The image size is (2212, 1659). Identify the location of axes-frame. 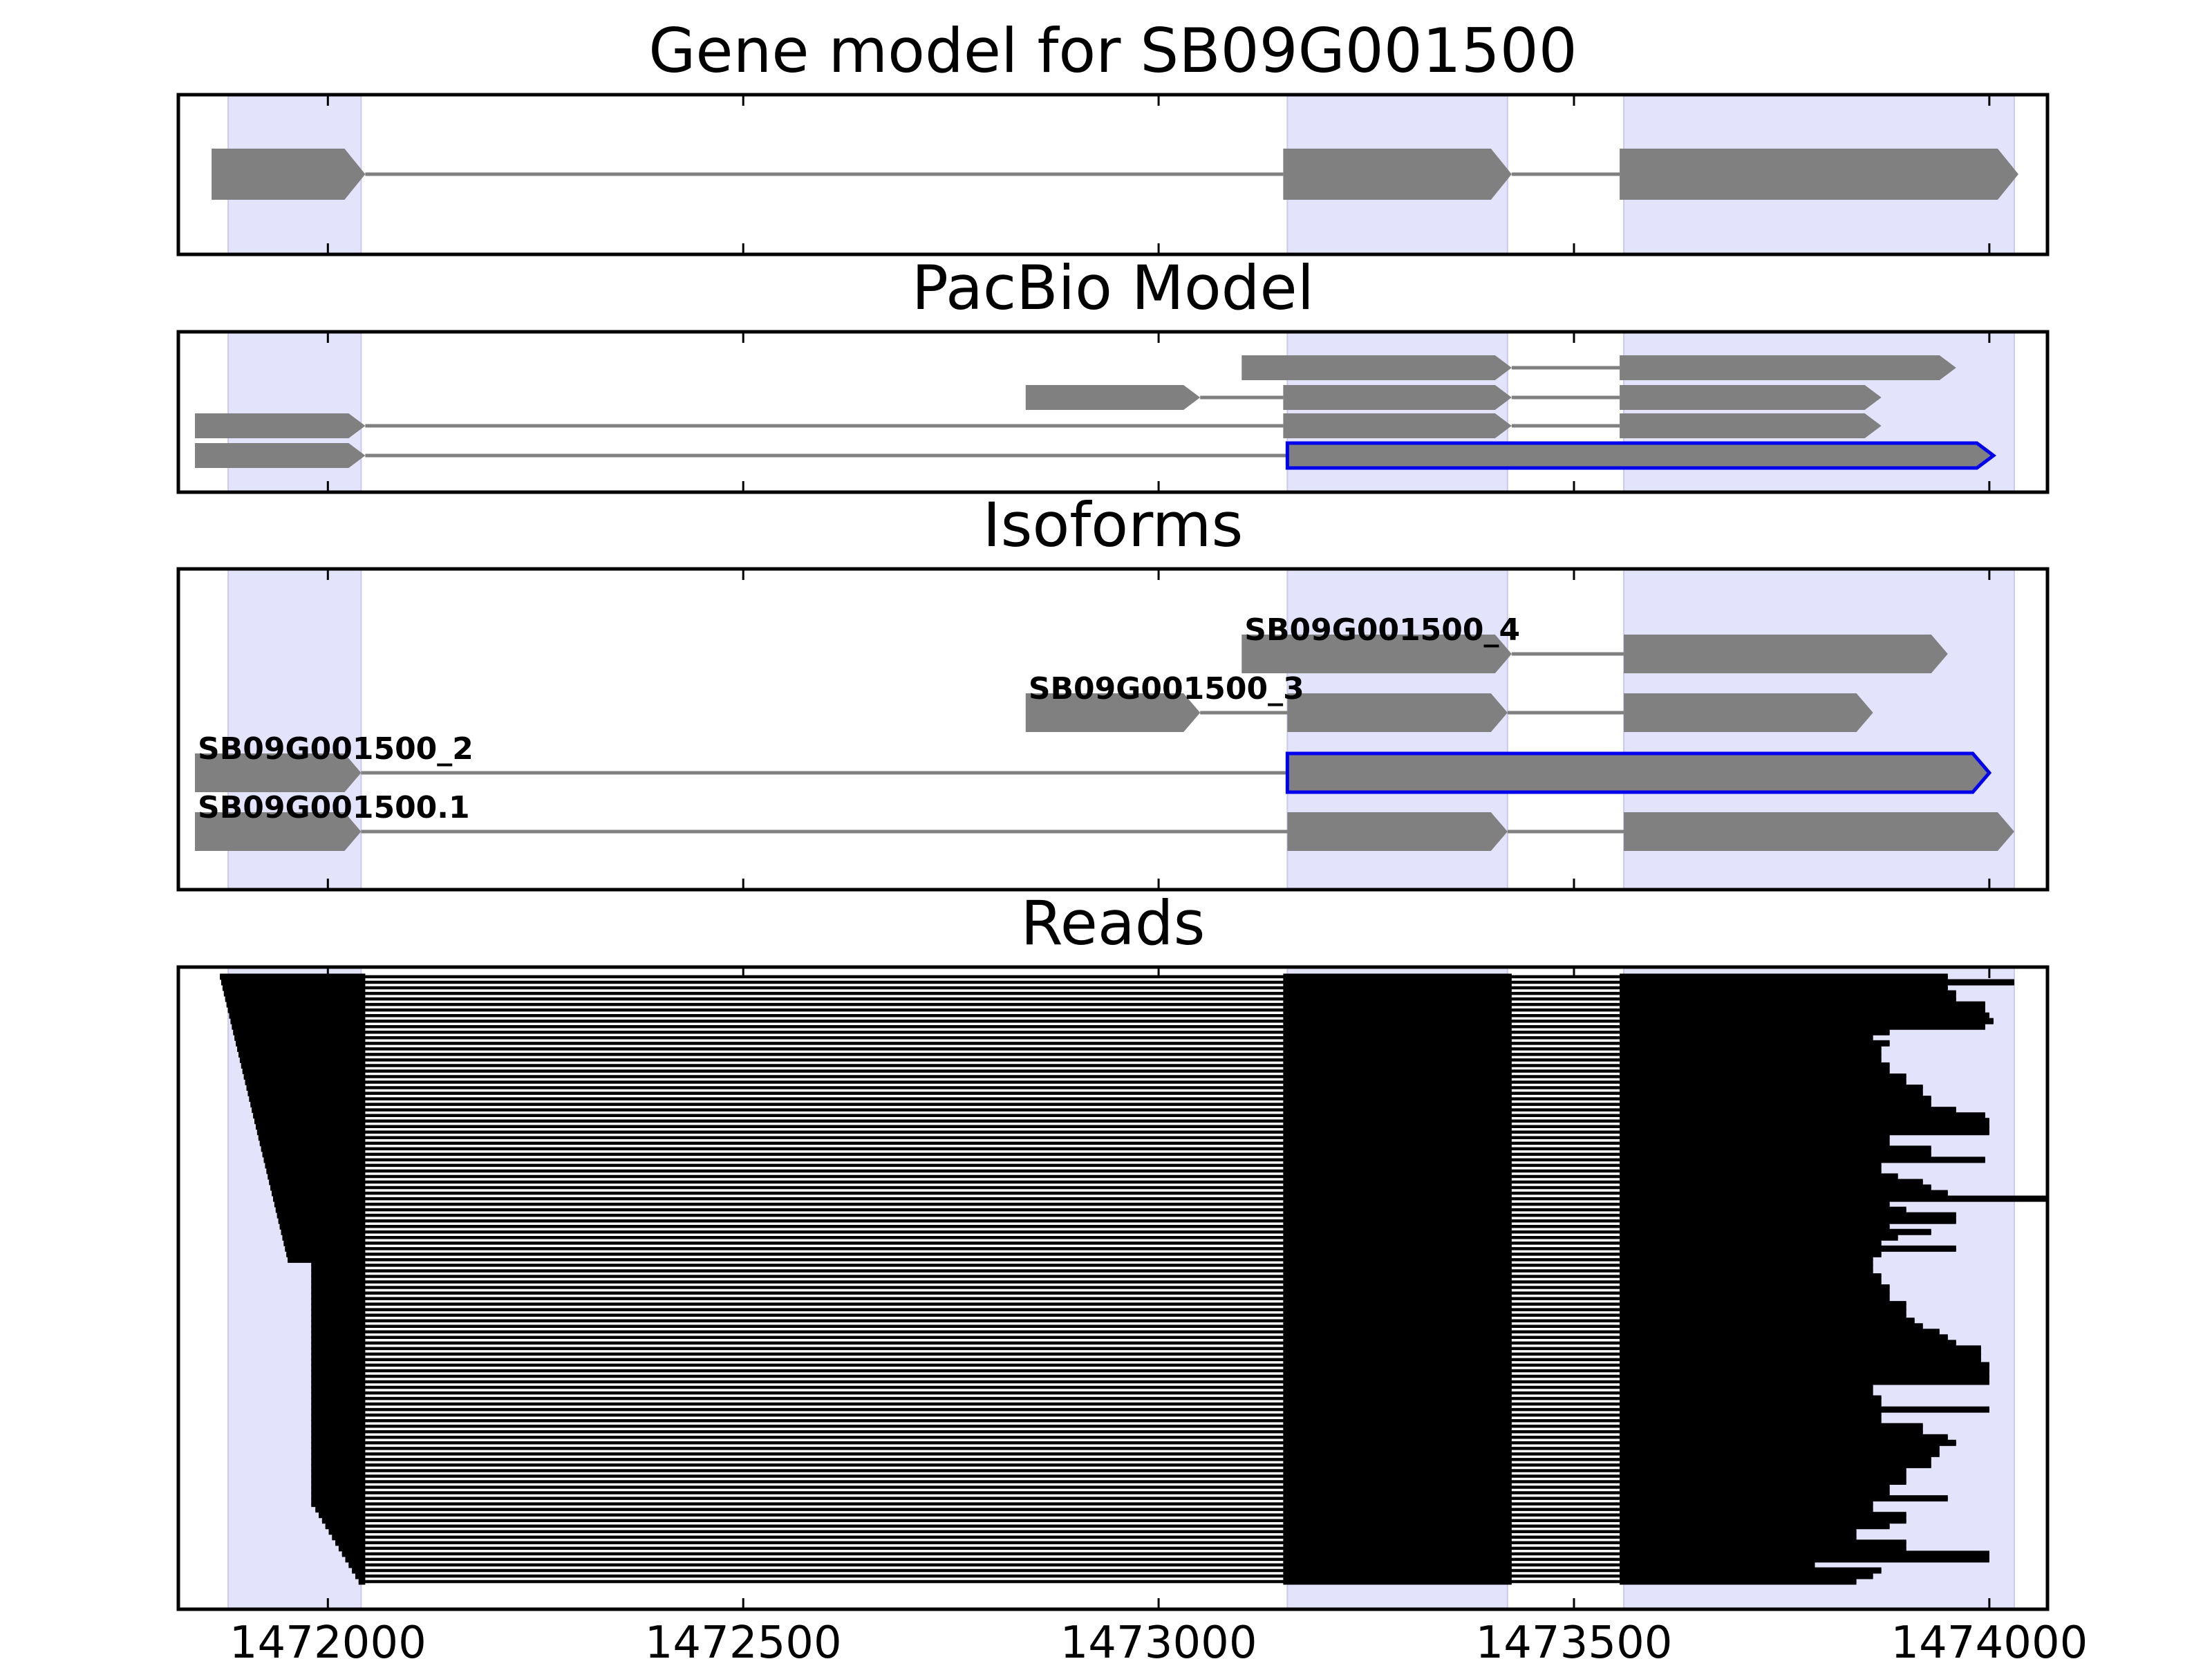
(1113, 174).